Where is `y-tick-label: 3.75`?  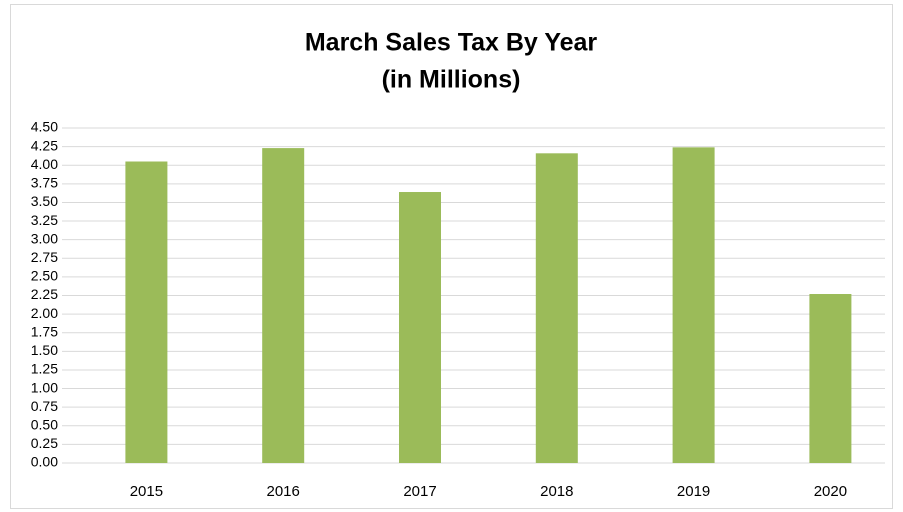 y-tick-label: 3.75 is located at coordinates (44, 183).